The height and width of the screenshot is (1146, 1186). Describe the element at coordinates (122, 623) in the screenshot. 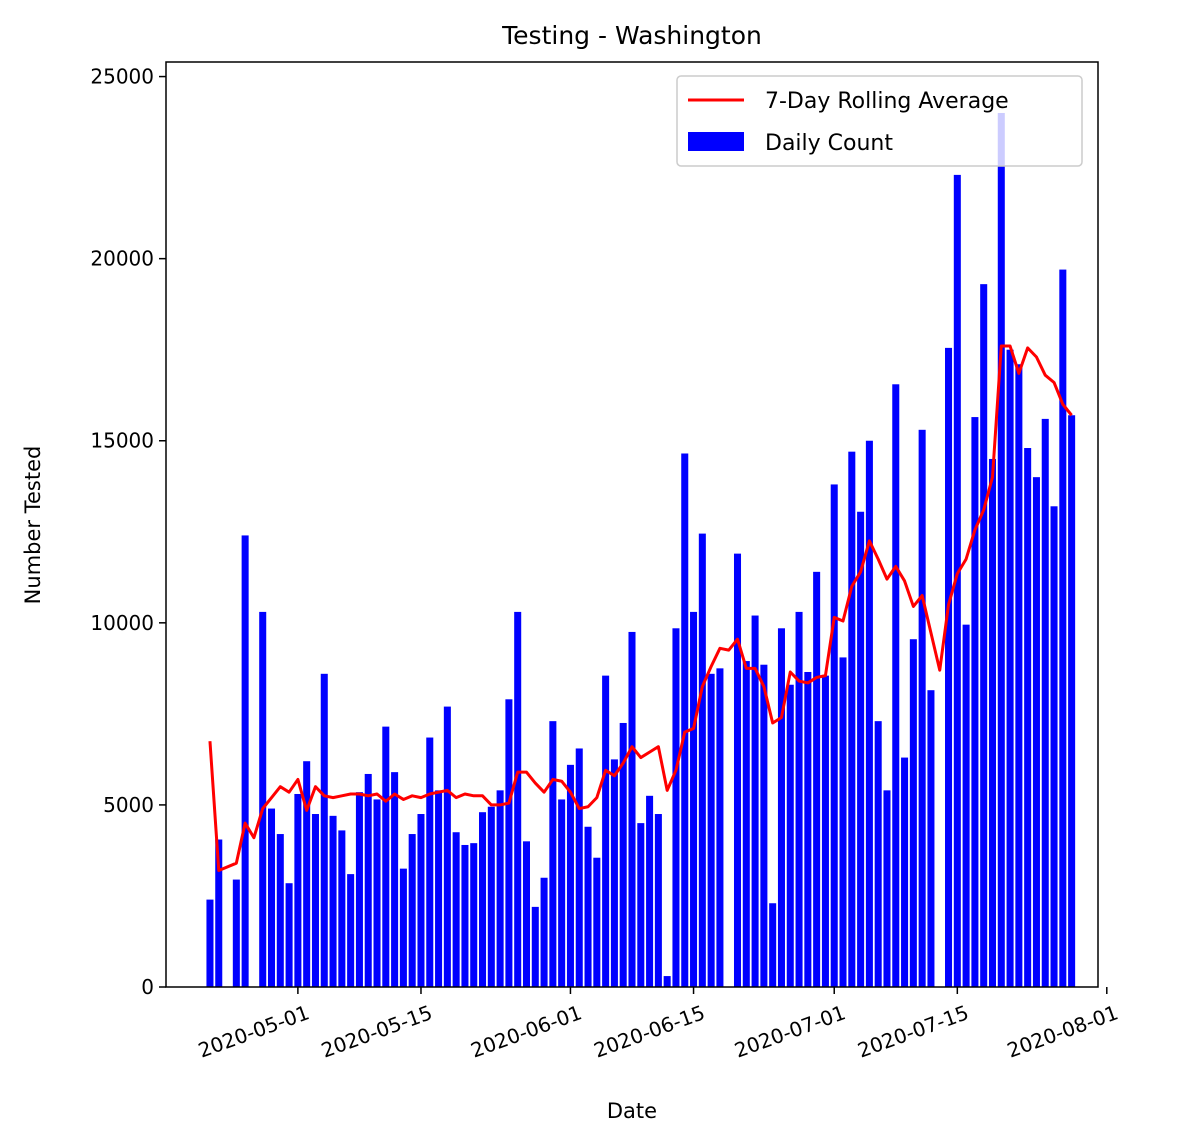

I see `y-tick-label: 10000` at that location.